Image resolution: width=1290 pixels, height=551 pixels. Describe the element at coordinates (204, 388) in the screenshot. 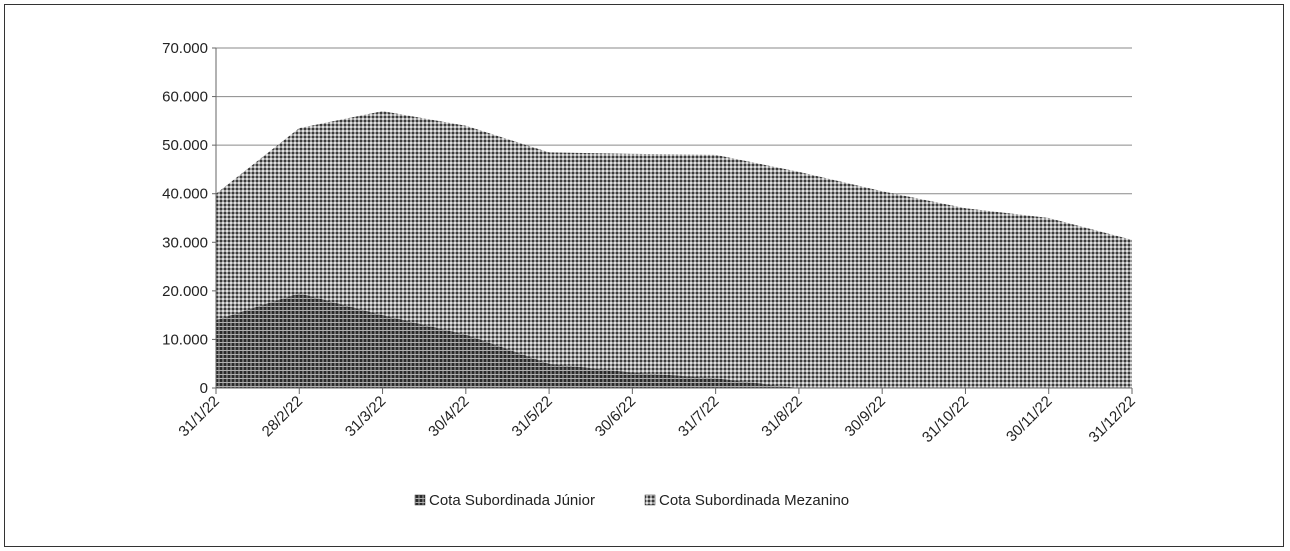

I see `y-tick-label: 0` at that location.